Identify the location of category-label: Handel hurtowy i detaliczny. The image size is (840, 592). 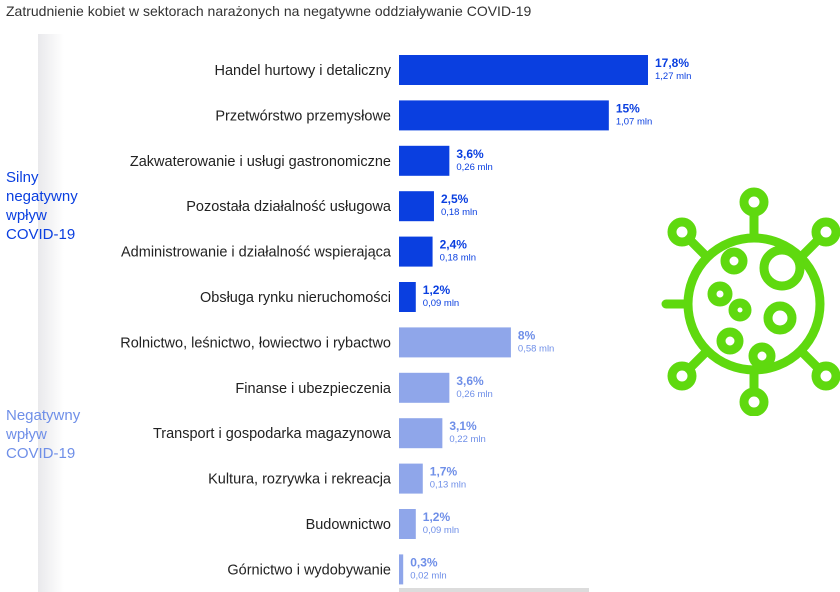
(302, 71).